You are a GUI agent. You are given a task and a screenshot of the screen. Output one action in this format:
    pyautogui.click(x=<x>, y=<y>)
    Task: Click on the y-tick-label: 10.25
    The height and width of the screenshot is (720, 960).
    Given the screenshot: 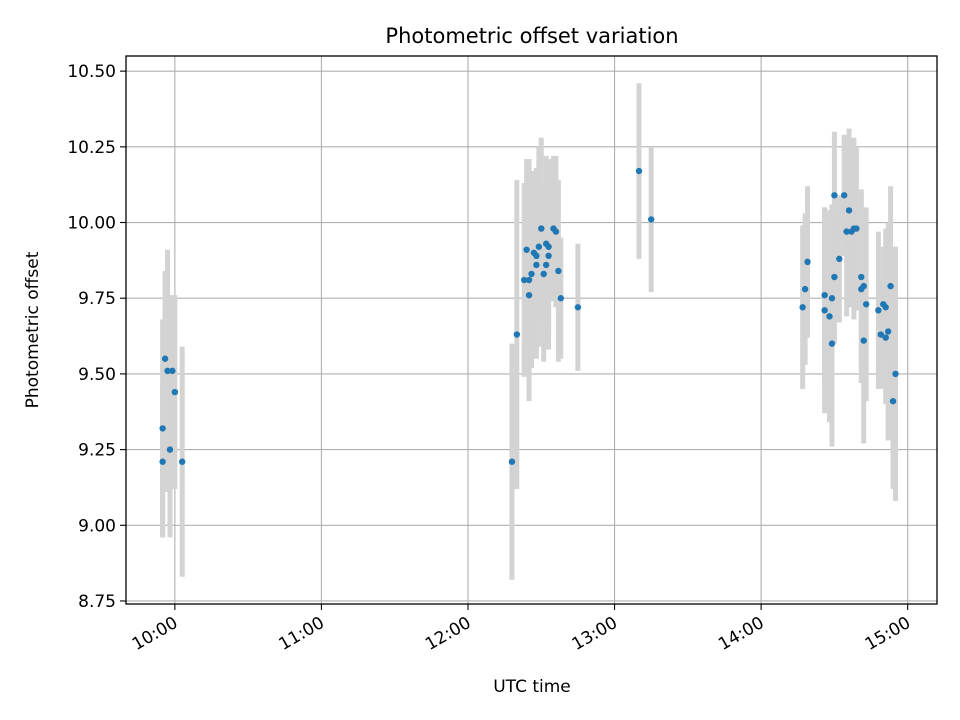 What is the action you would take?
    pyautogui.click(x=91, y=148)
    